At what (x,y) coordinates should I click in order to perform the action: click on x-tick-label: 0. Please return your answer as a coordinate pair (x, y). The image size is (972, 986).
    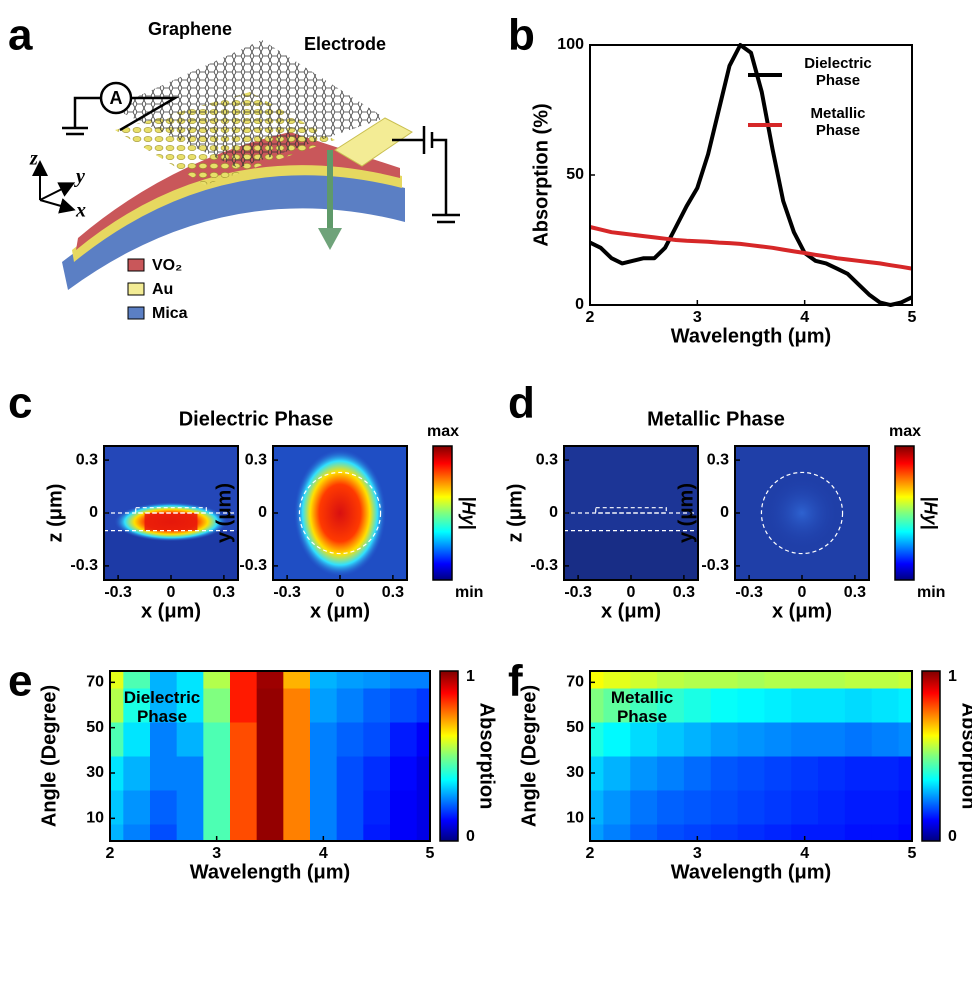
    Looking at the image, I should click on (171, 592).